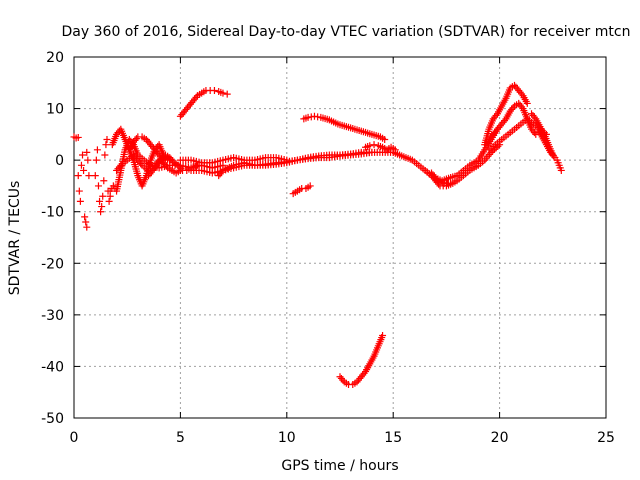 This screenshot has width=640, height=480. What do you see at coordinates (52, 238) in the screenshot?
I see `y-tick-labels: -50 -40 -30 -20 -10 0 10 20` at bounding box center [52, 238].